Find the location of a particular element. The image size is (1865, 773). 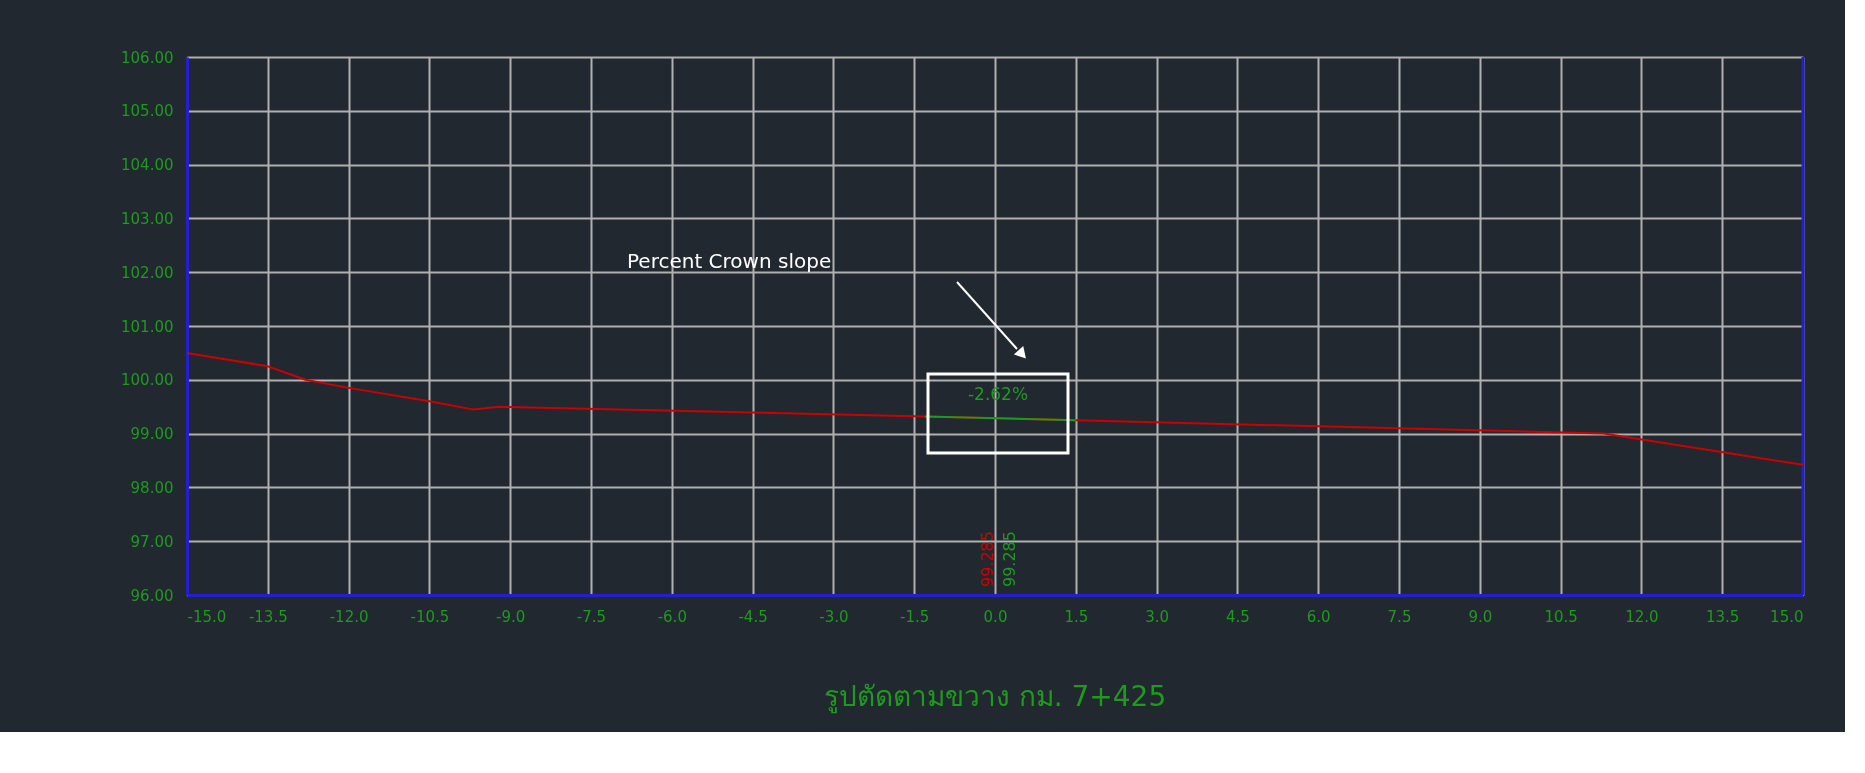

x-tick-label: -10.5 is located at coordinates (430, 616).